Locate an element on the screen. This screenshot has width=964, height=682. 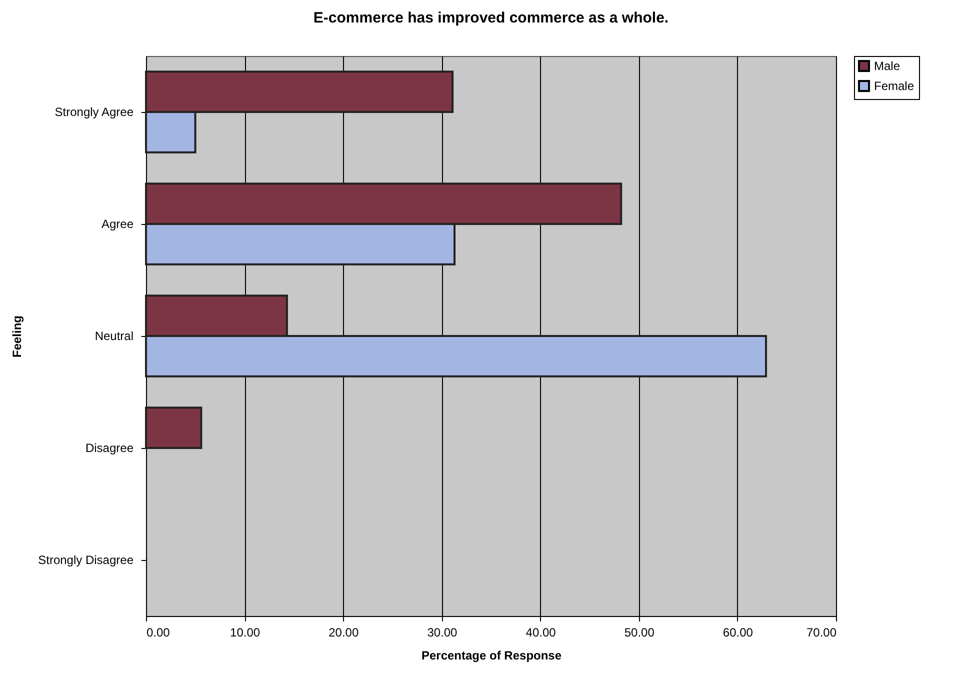
y-axis-title: Feeling is located at coordinates (17, 336).